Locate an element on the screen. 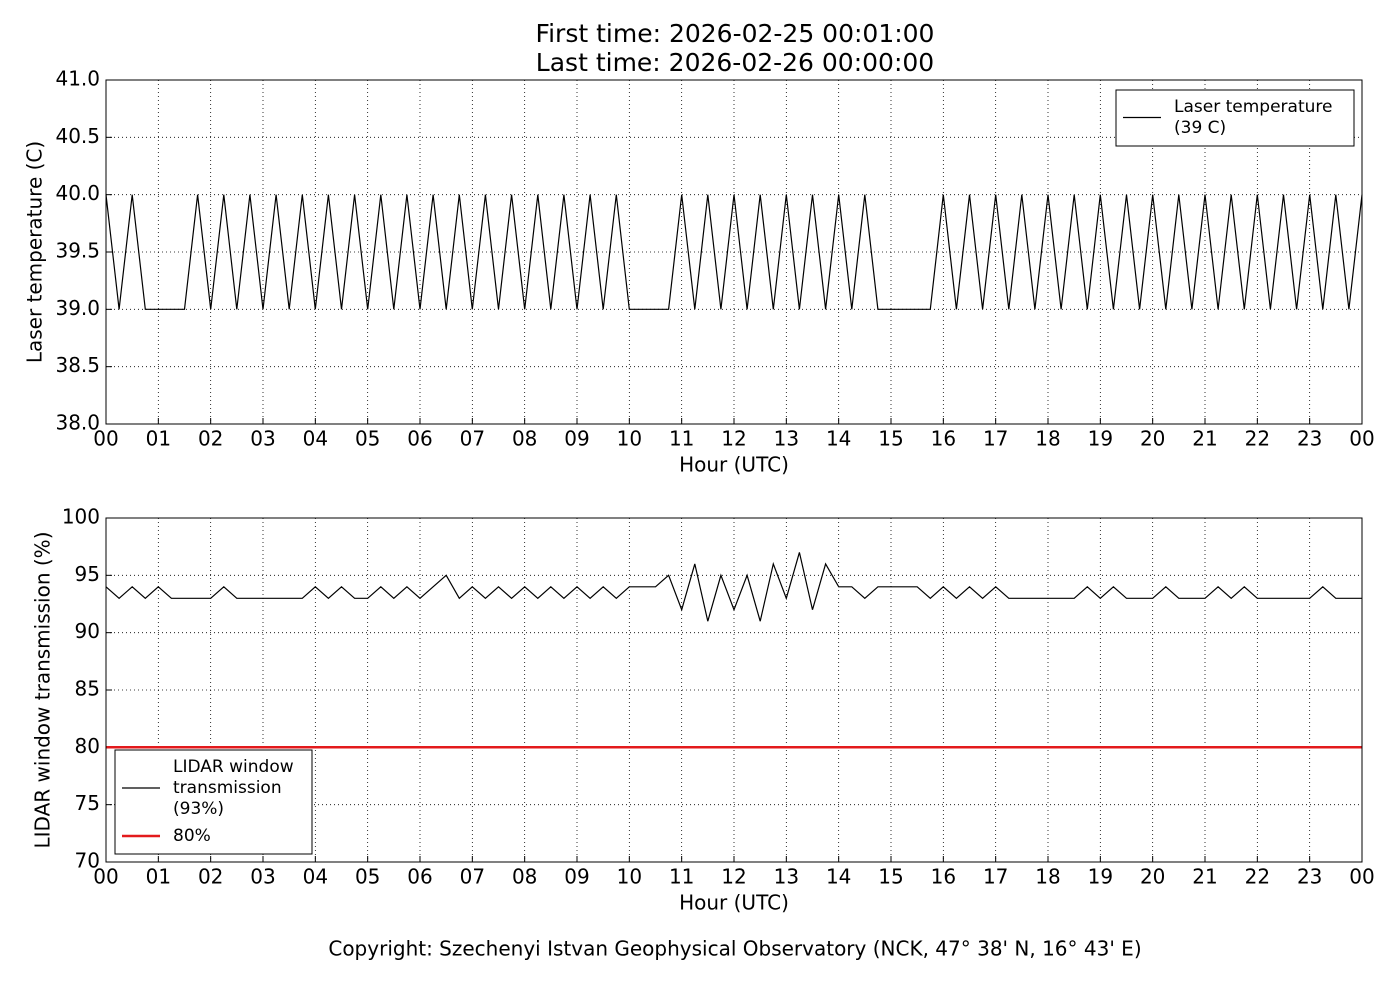 The width and height of the screenshot is (1400, 1000). chart-subtitle: Last time: 2026-02-26 00:00:00 is located at coordinates (735, 62).